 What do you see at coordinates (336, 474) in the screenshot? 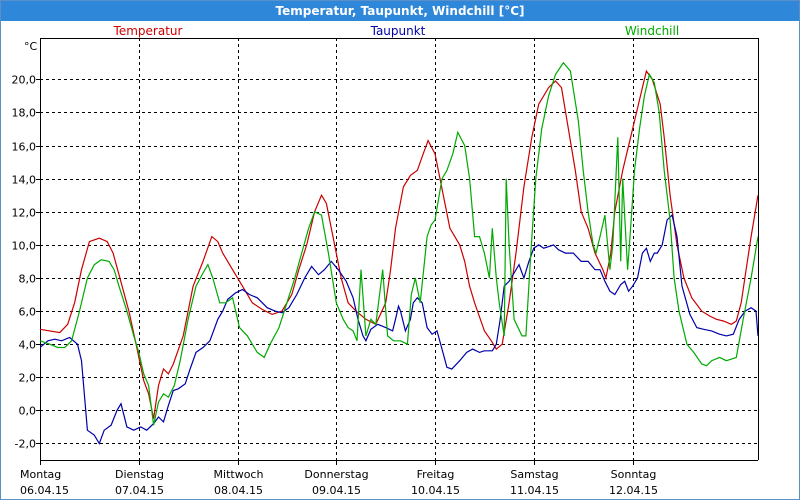
I see `x-tick-day: Donnerstag` at bounding box center [336, 474].